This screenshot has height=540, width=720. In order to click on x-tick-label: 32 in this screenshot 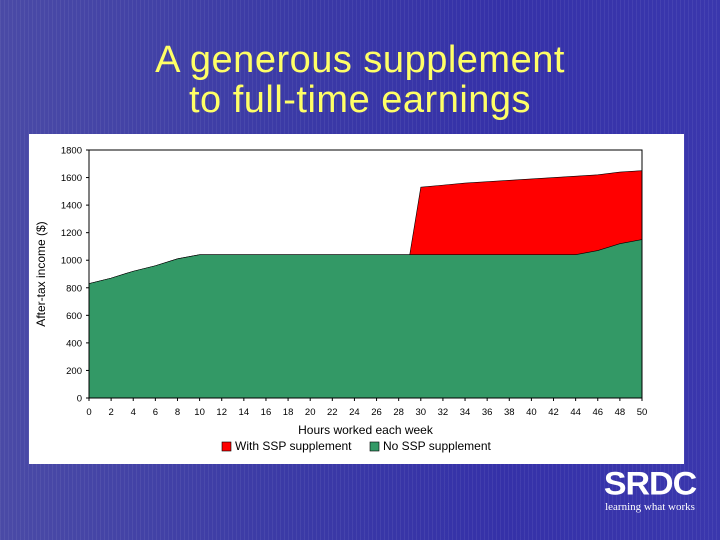, I will do `click(443, 412)`.